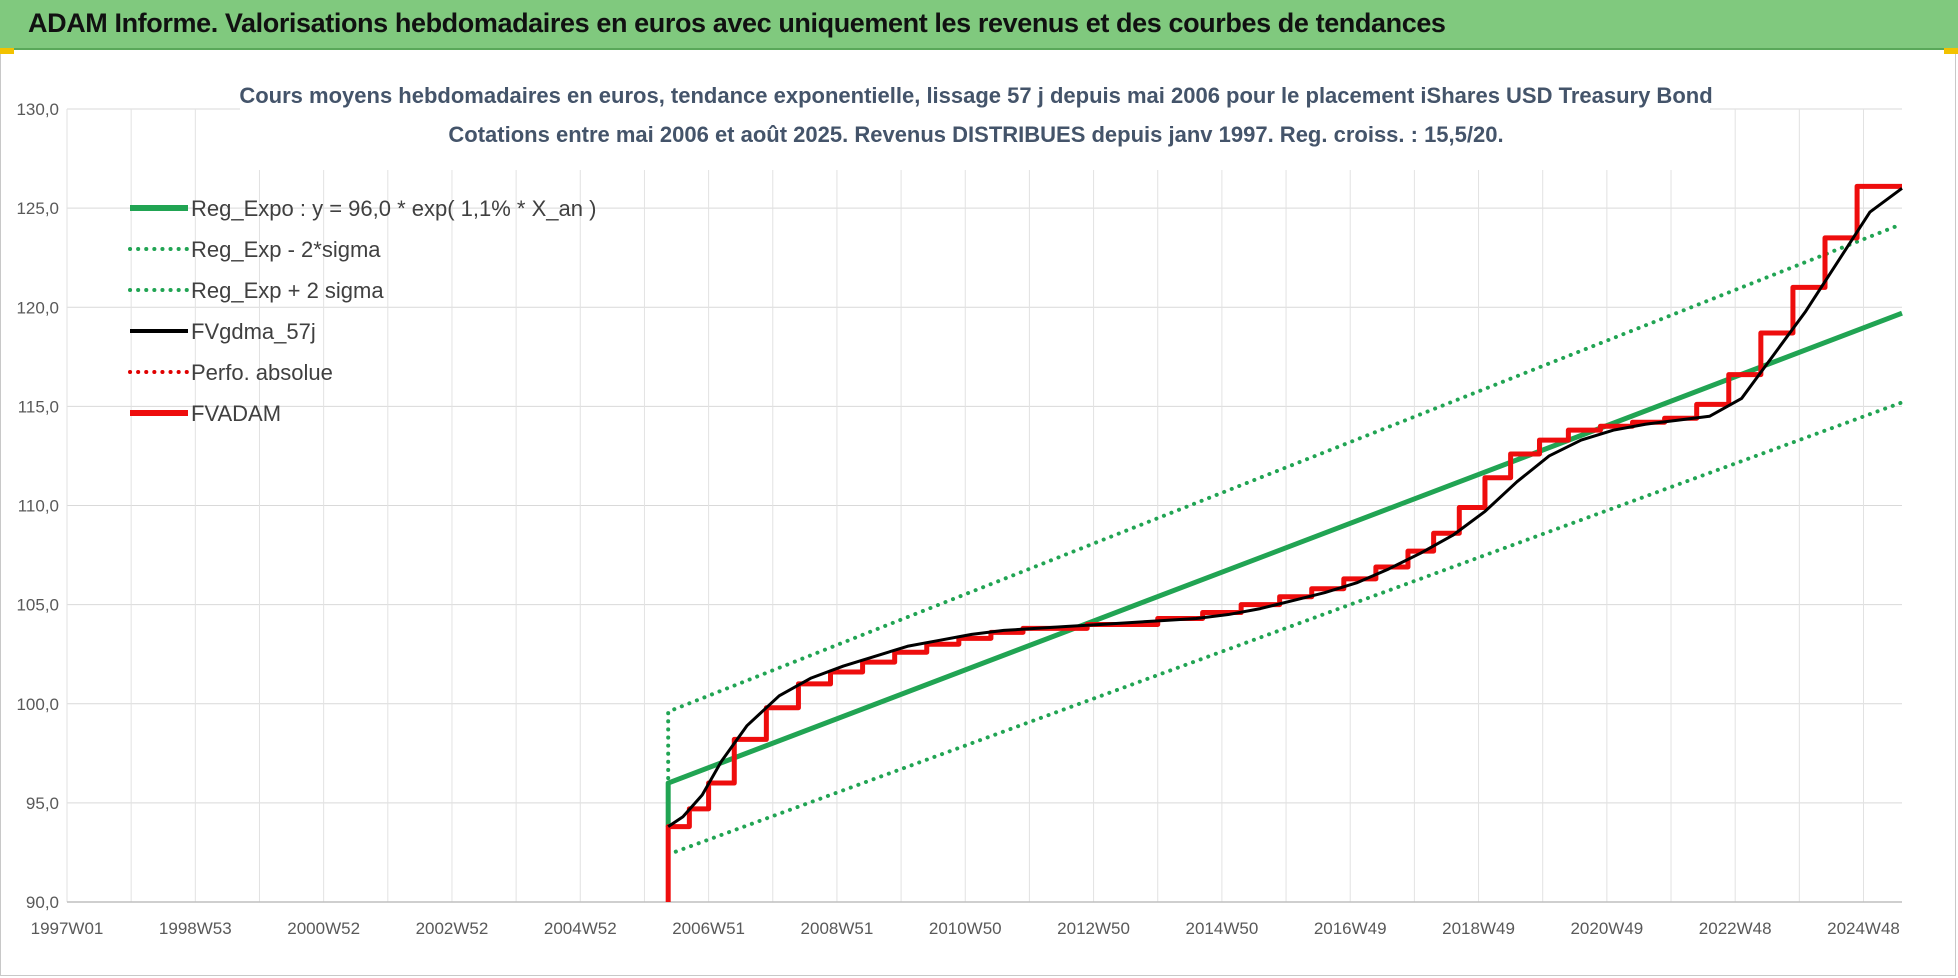 Image resolution: width=1958 pixels, height=978 pixels. I want to click on legend-label-2: Reg_Exp + 2 sigma, so click(287, 290).